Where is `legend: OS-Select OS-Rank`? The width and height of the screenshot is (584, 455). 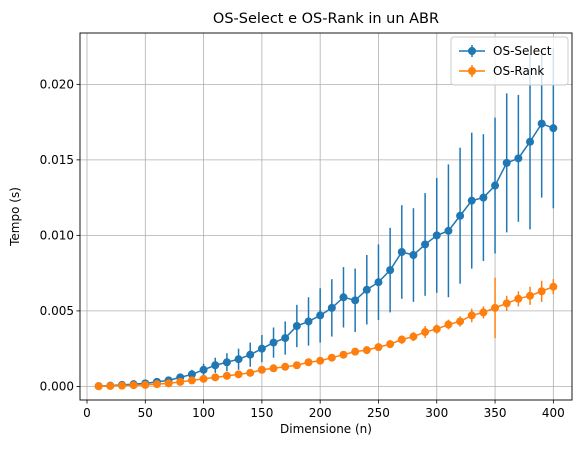 legend: OS-Select OS-Rank is located at coordinates (509, 61).